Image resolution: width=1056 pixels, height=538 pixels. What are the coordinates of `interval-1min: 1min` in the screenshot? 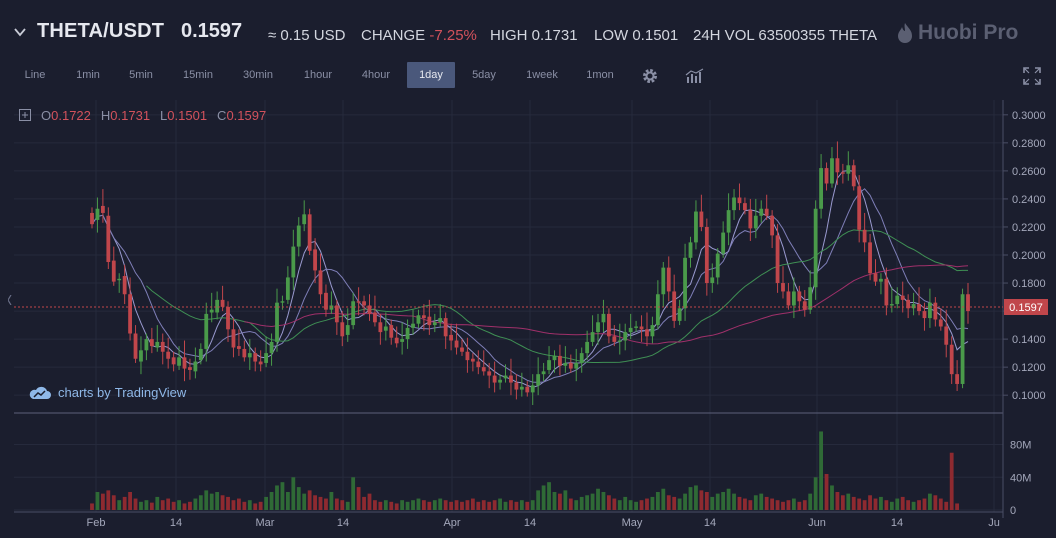 It's located at (88, 75).